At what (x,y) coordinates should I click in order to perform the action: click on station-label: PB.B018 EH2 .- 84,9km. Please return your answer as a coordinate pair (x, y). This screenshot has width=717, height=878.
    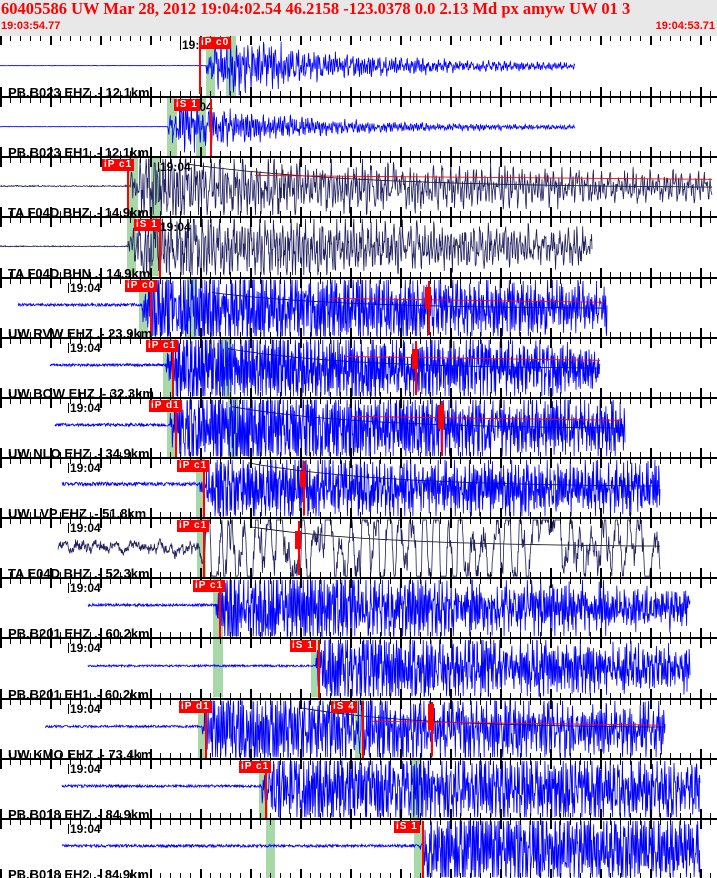
    Looking at the image, I should click on (78, 872).